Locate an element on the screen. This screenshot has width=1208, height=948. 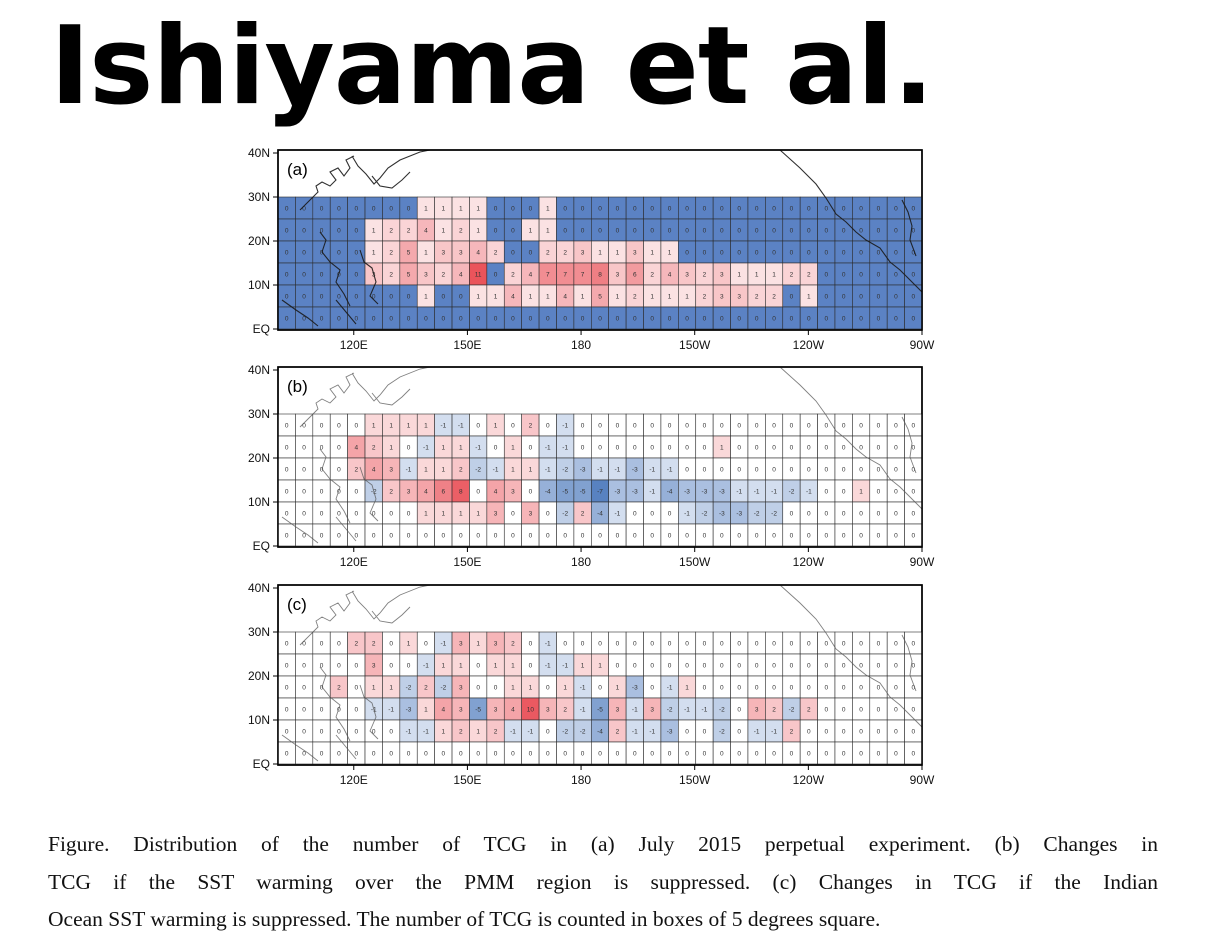
grid-cell-value: 6 is located at coordinates (444, 491).